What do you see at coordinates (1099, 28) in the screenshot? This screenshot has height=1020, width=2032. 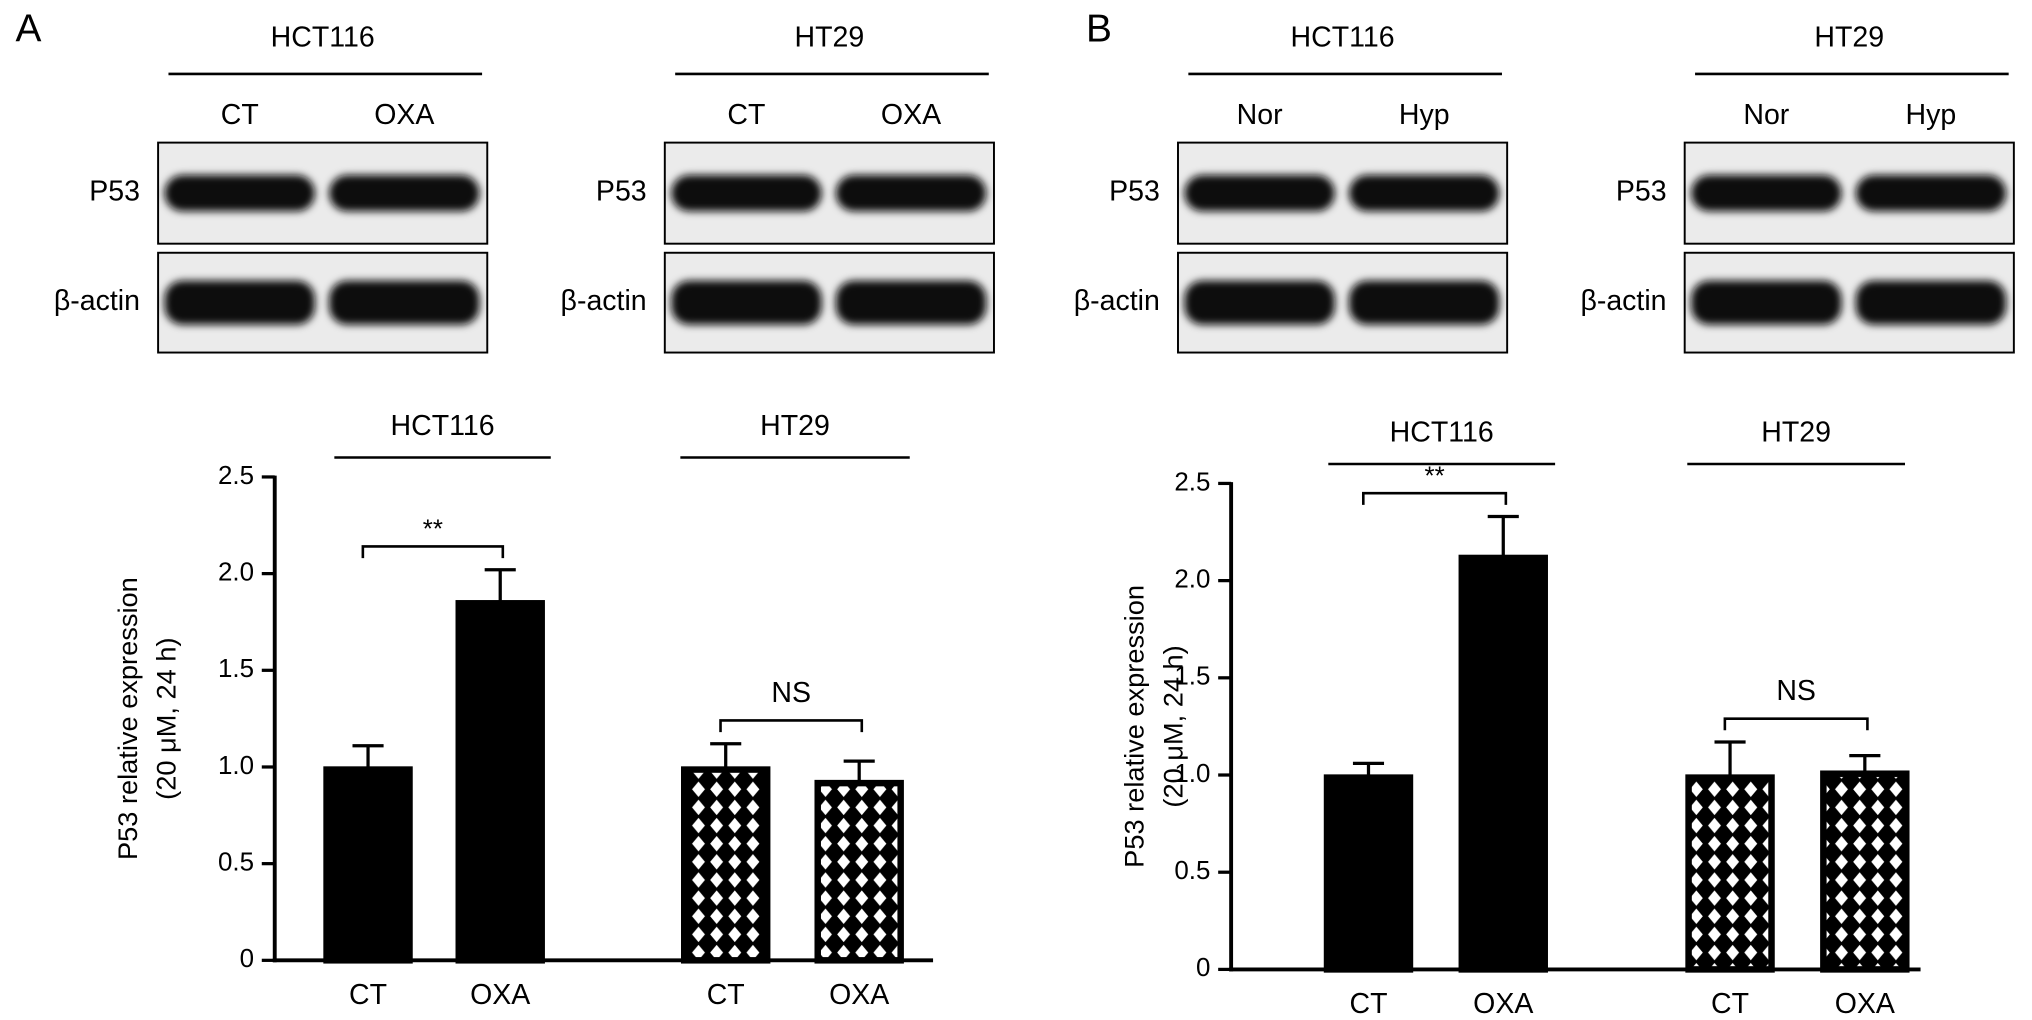 I see `panel-label: B` at bounding box center [1099, 28].